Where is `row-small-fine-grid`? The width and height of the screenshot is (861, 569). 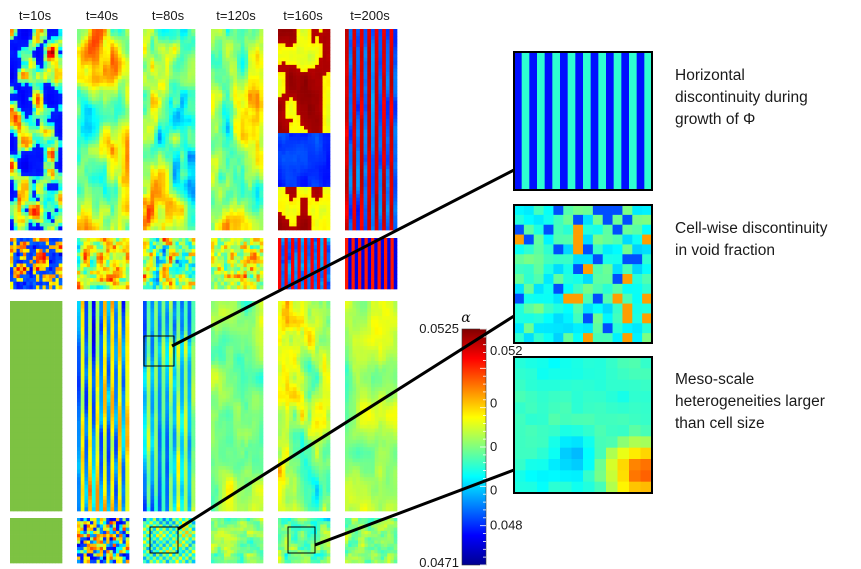
row-small-fine-grid is located at coordinates (204, 264).